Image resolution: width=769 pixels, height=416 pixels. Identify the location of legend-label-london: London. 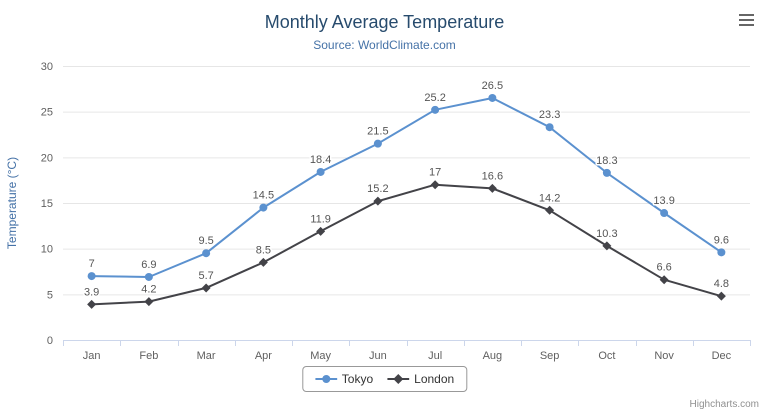
(434, 379).